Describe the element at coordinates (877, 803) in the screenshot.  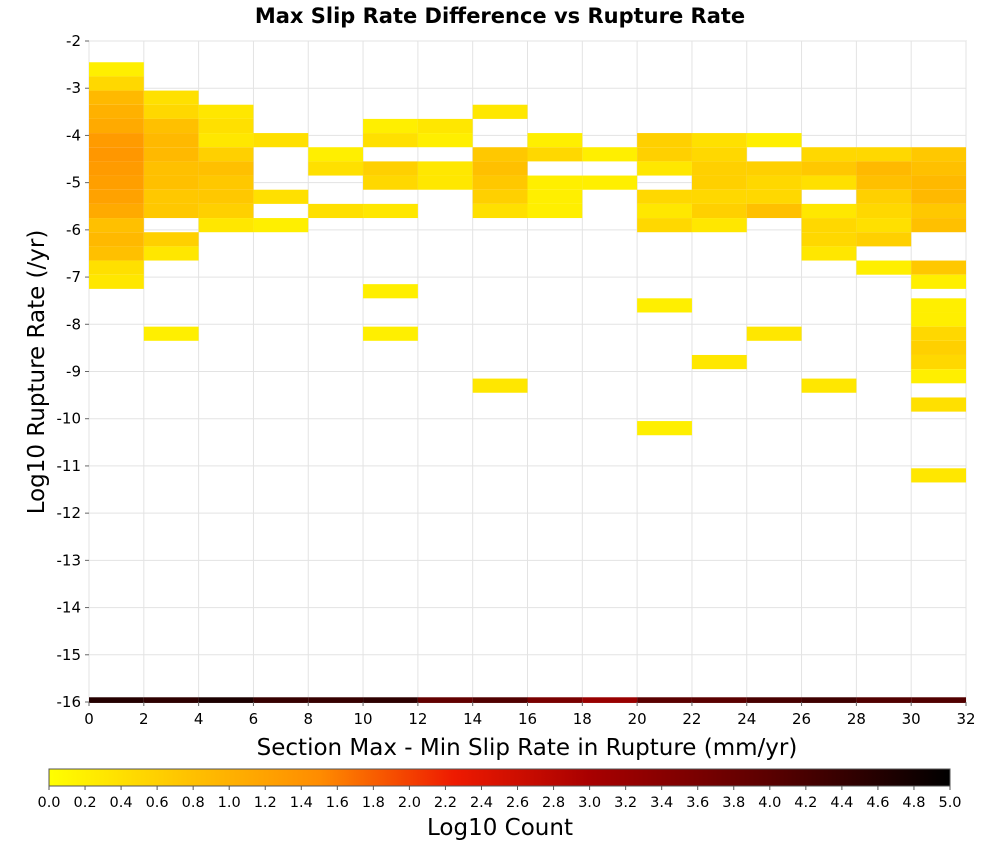
I see `colorbar-tick-label: 4.6` at that location.